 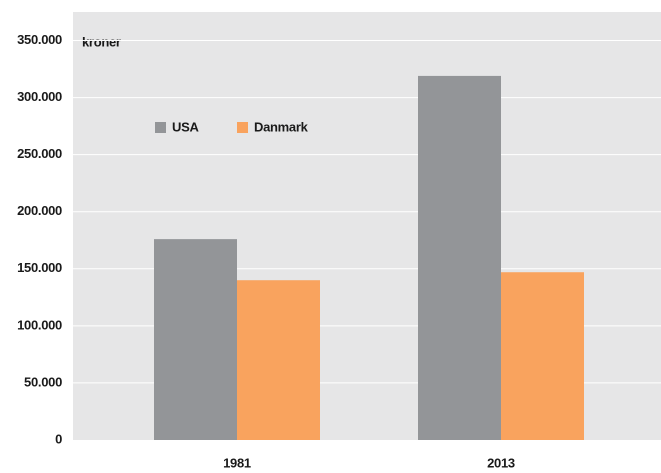 What do you see at coordinates (101, 41) in the screenshot?
I see `y-axis-label: kroner` at bounding box center [101, 41].